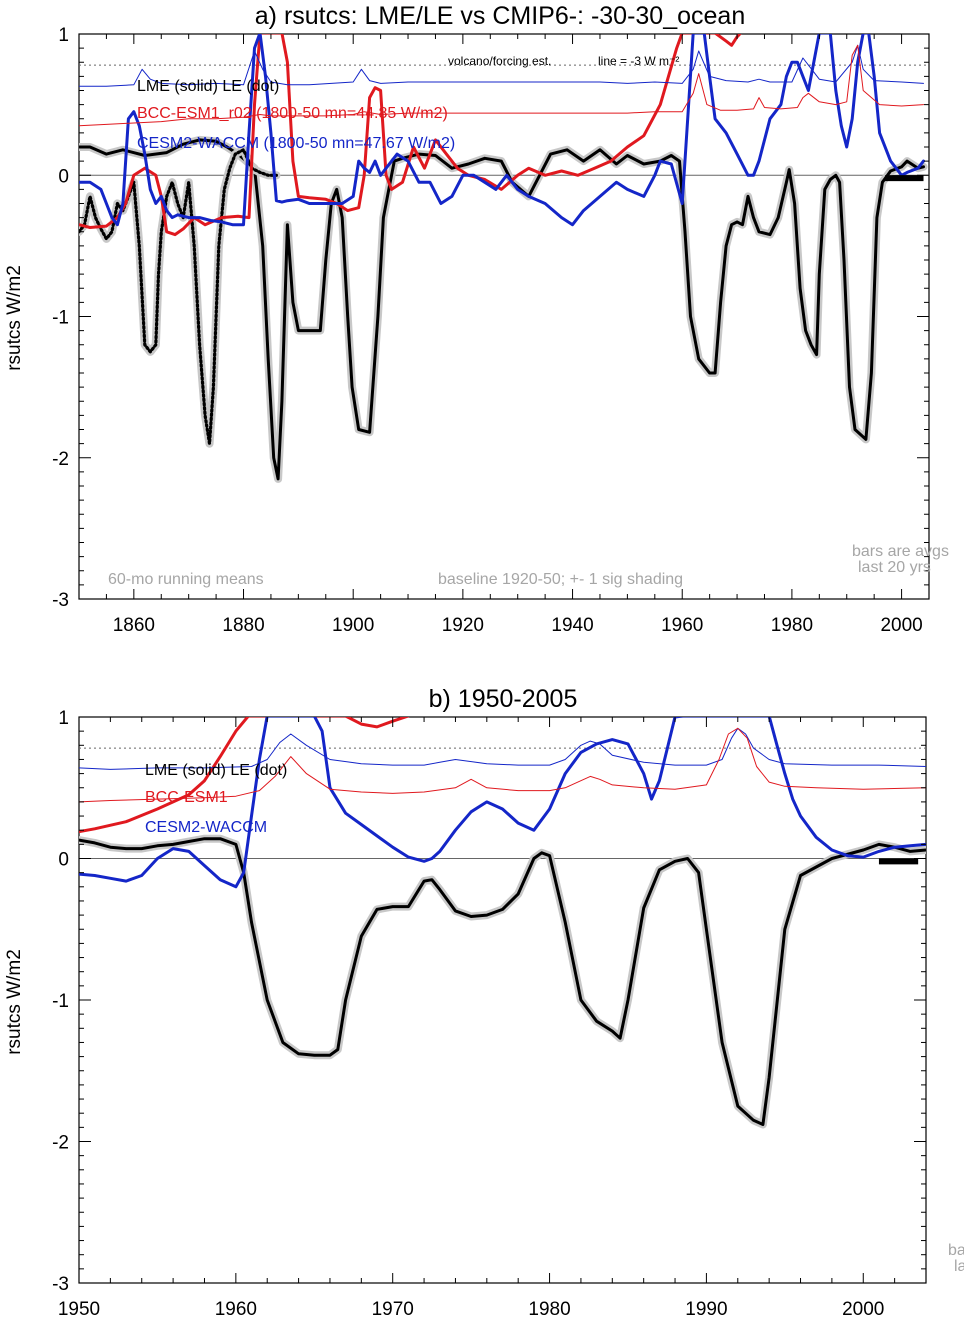  I want to click on legend-b-cesm: CESM2-WACCM, so click(206, 827).